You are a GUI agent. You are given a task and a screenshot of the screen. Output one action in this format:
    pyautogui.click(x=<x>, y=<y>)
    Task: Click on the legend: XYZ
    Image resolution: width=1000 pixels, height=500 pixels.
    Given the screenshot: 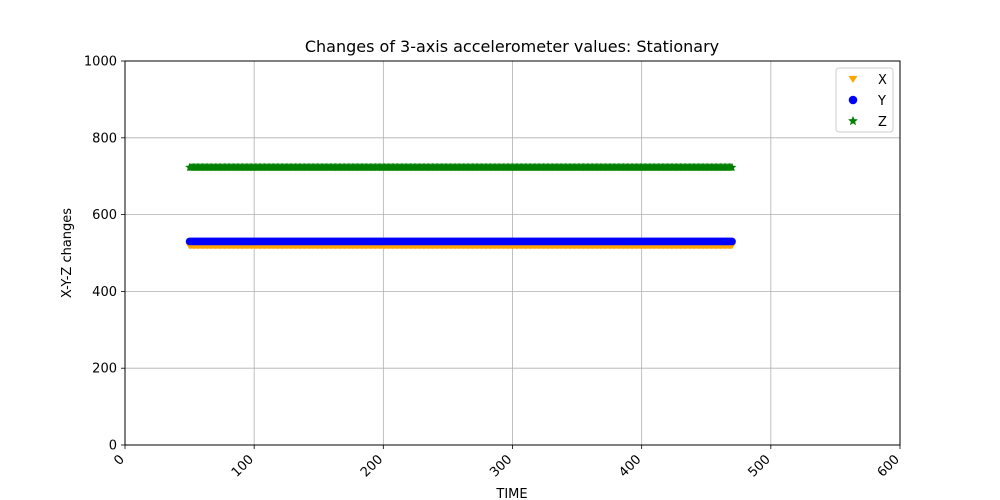 What is the action you would take?
    pyautogui.click(x=864, y=100)
    